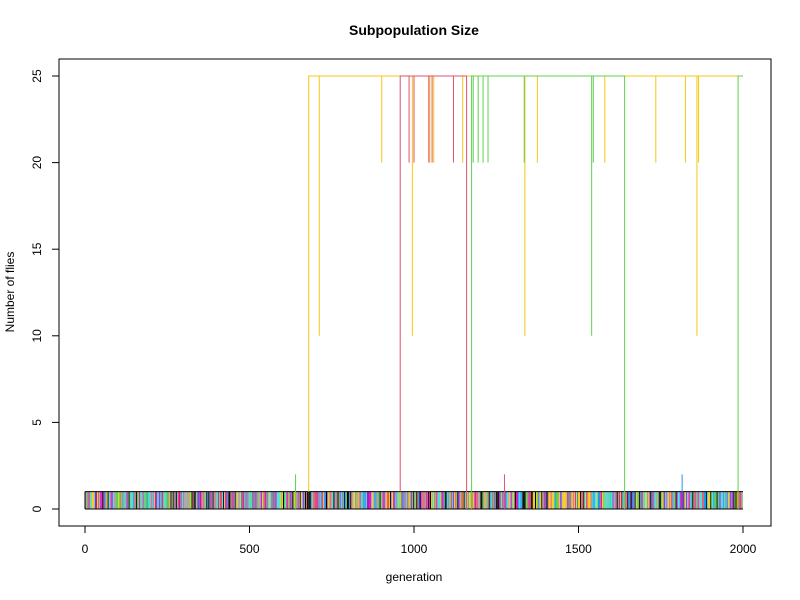 Image resolution: width=800 pixels, height=600 pixels. I want to click on x-tick-label: 1000, so click(414, 549).